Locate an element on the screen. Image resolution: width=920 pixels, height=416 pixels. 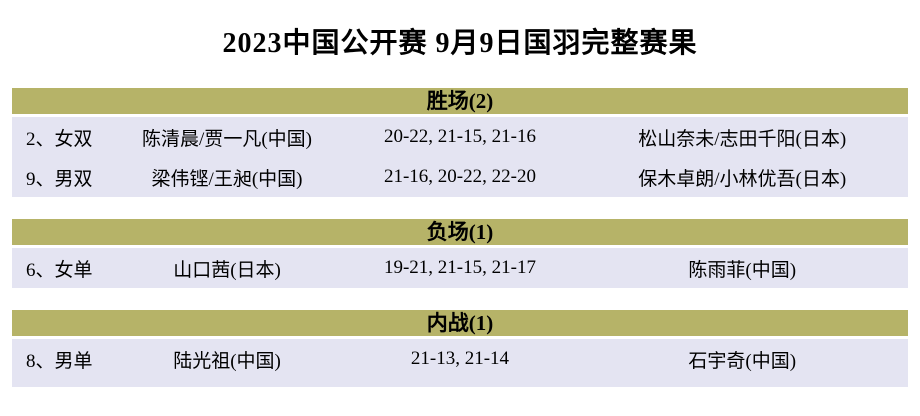
match-number-event: 8、男单 is located at coordinates (59, 361).